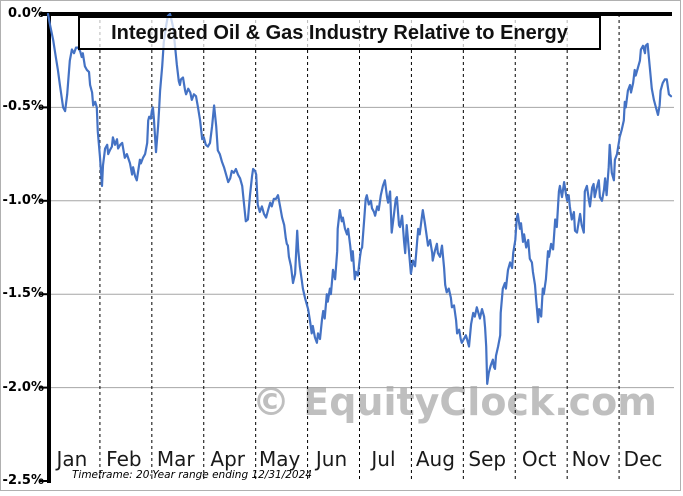 This screenshot has width=683, height=496. Describe the element at coordinates (539, 459) in the screenshot. I see `month-label: Oct` at that location.